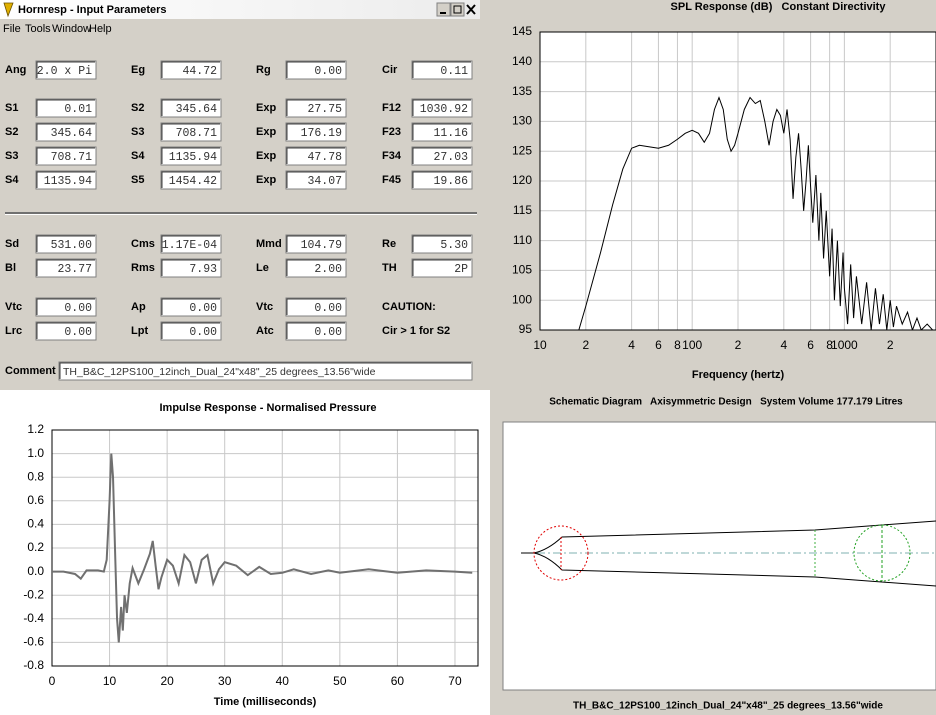 This screenshot has width=936, height=715. I want to click on minimize-button, so click(443, 9).